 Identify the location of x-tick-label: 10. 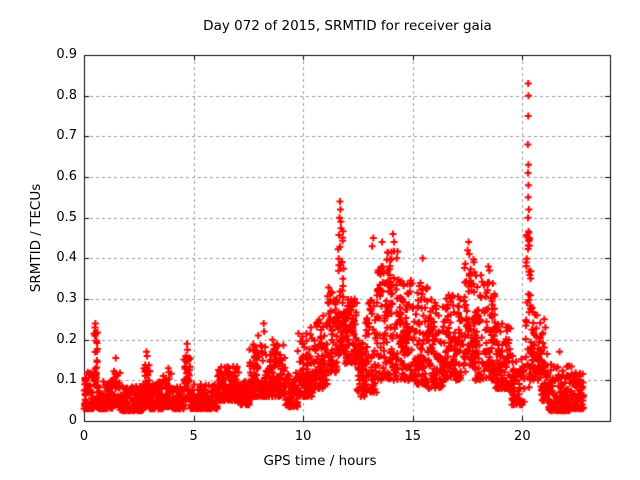
(303, 436).